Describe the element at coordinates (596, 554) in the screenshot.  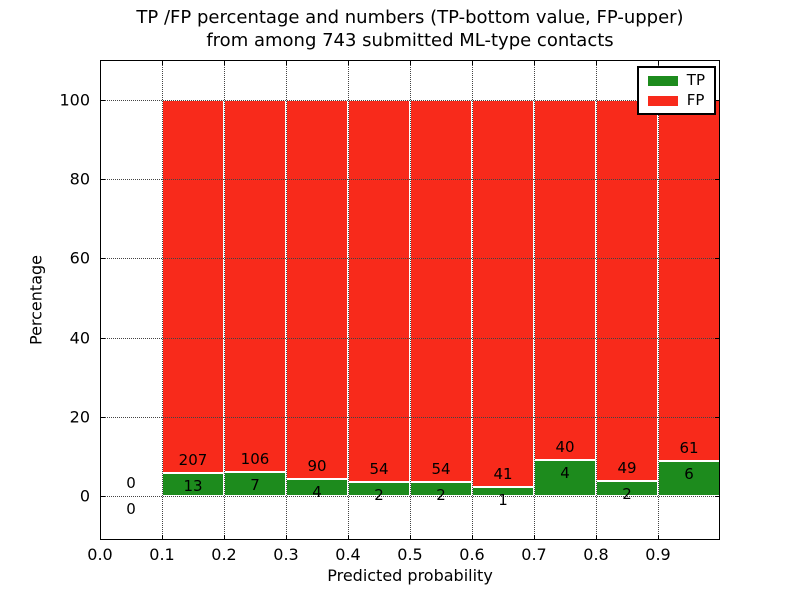
I see `x-tick-label: 0.8` at that location.